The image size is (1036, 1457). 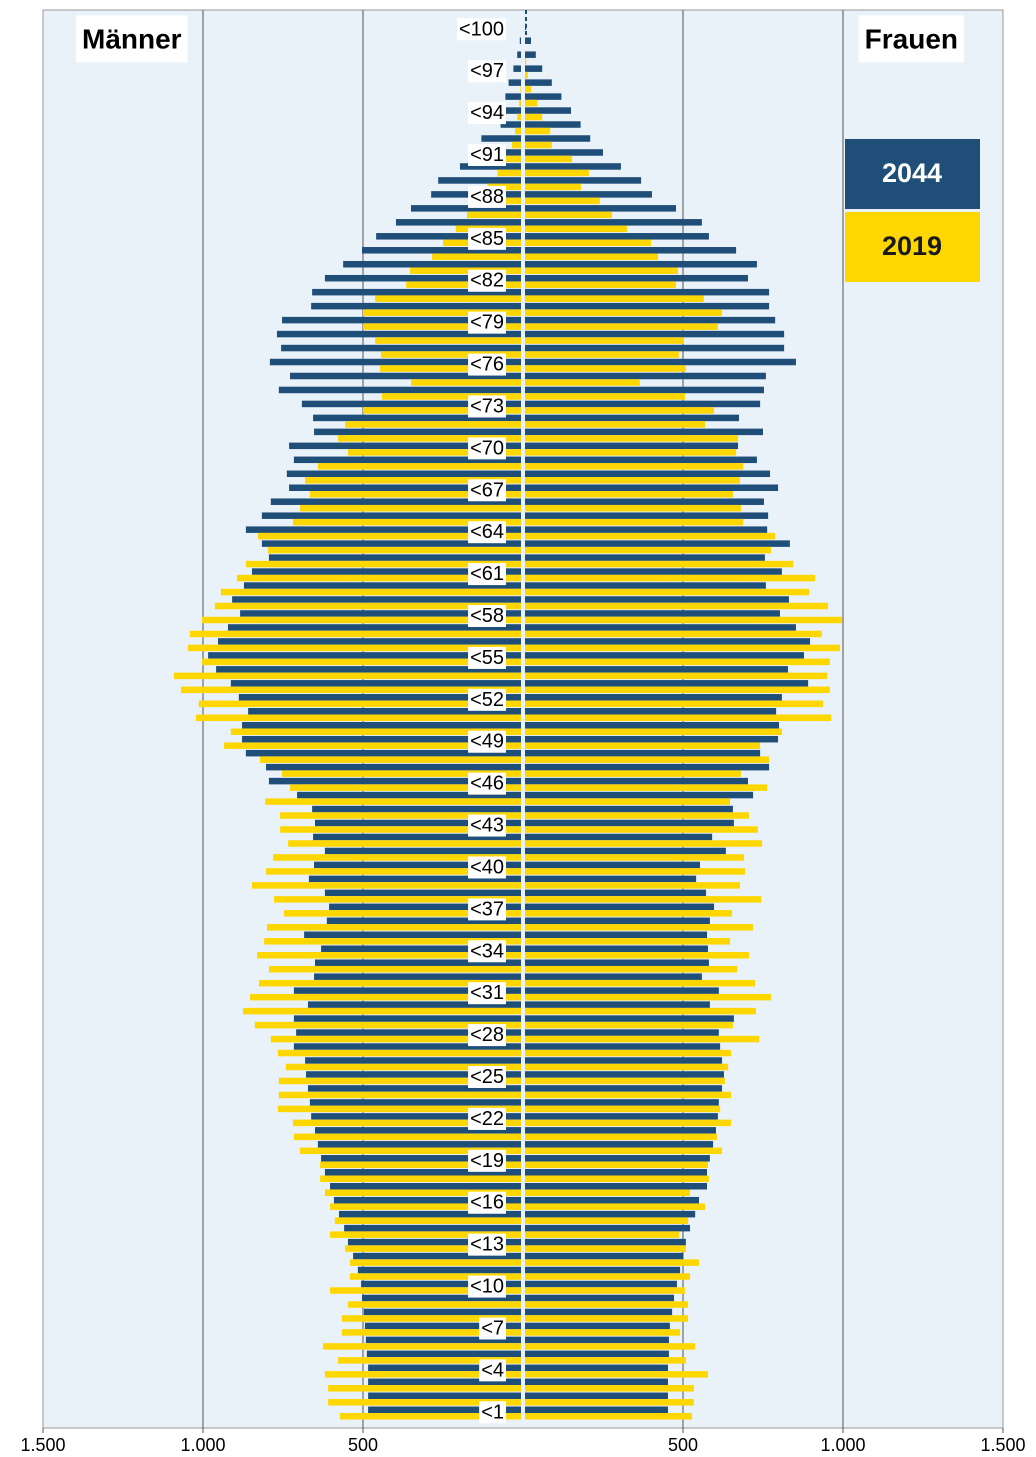 I want to click on age-label: <73, so click(x=487, y=406).